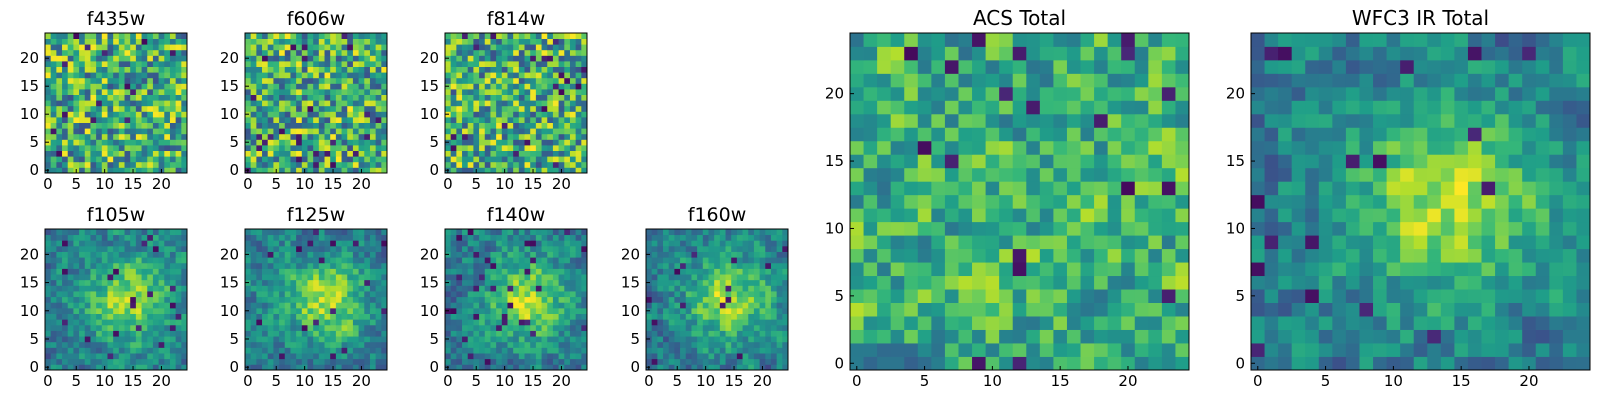 This screenshot has height=400, width=1600. What do you see at coordinates (48, 381) in the screenshot?
I see `x-tick-label: 0` at bounding box center [48, 381].